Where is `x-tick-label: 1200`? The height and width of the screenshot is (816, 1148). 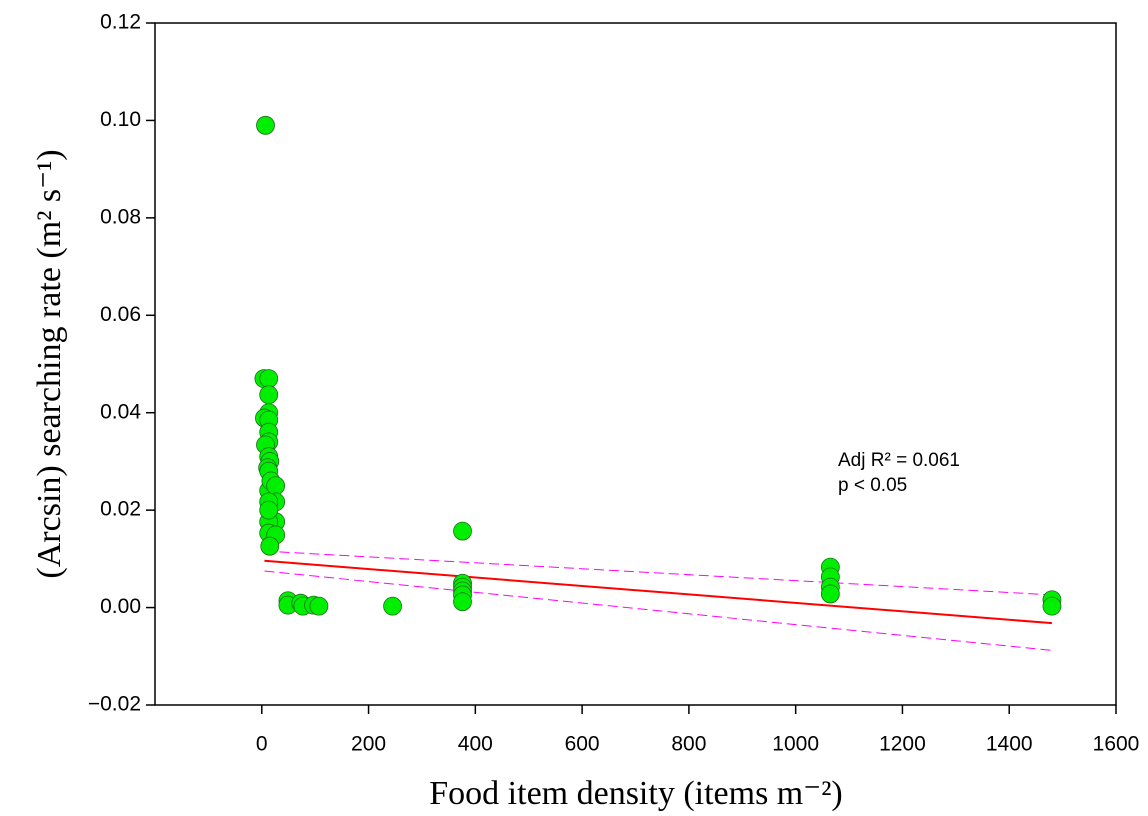
x-tick-label: 1200 is located at coordinates (902, 744).